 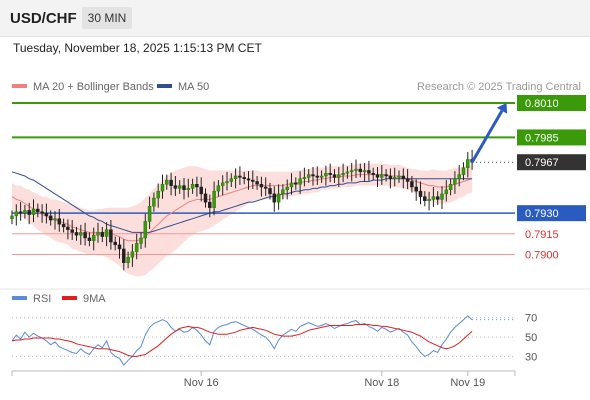 What do you see at coordinates (542, 255) in the screenshot?
I see `support-label-0.7900: 0.7900` at bounding box center [542, 255].